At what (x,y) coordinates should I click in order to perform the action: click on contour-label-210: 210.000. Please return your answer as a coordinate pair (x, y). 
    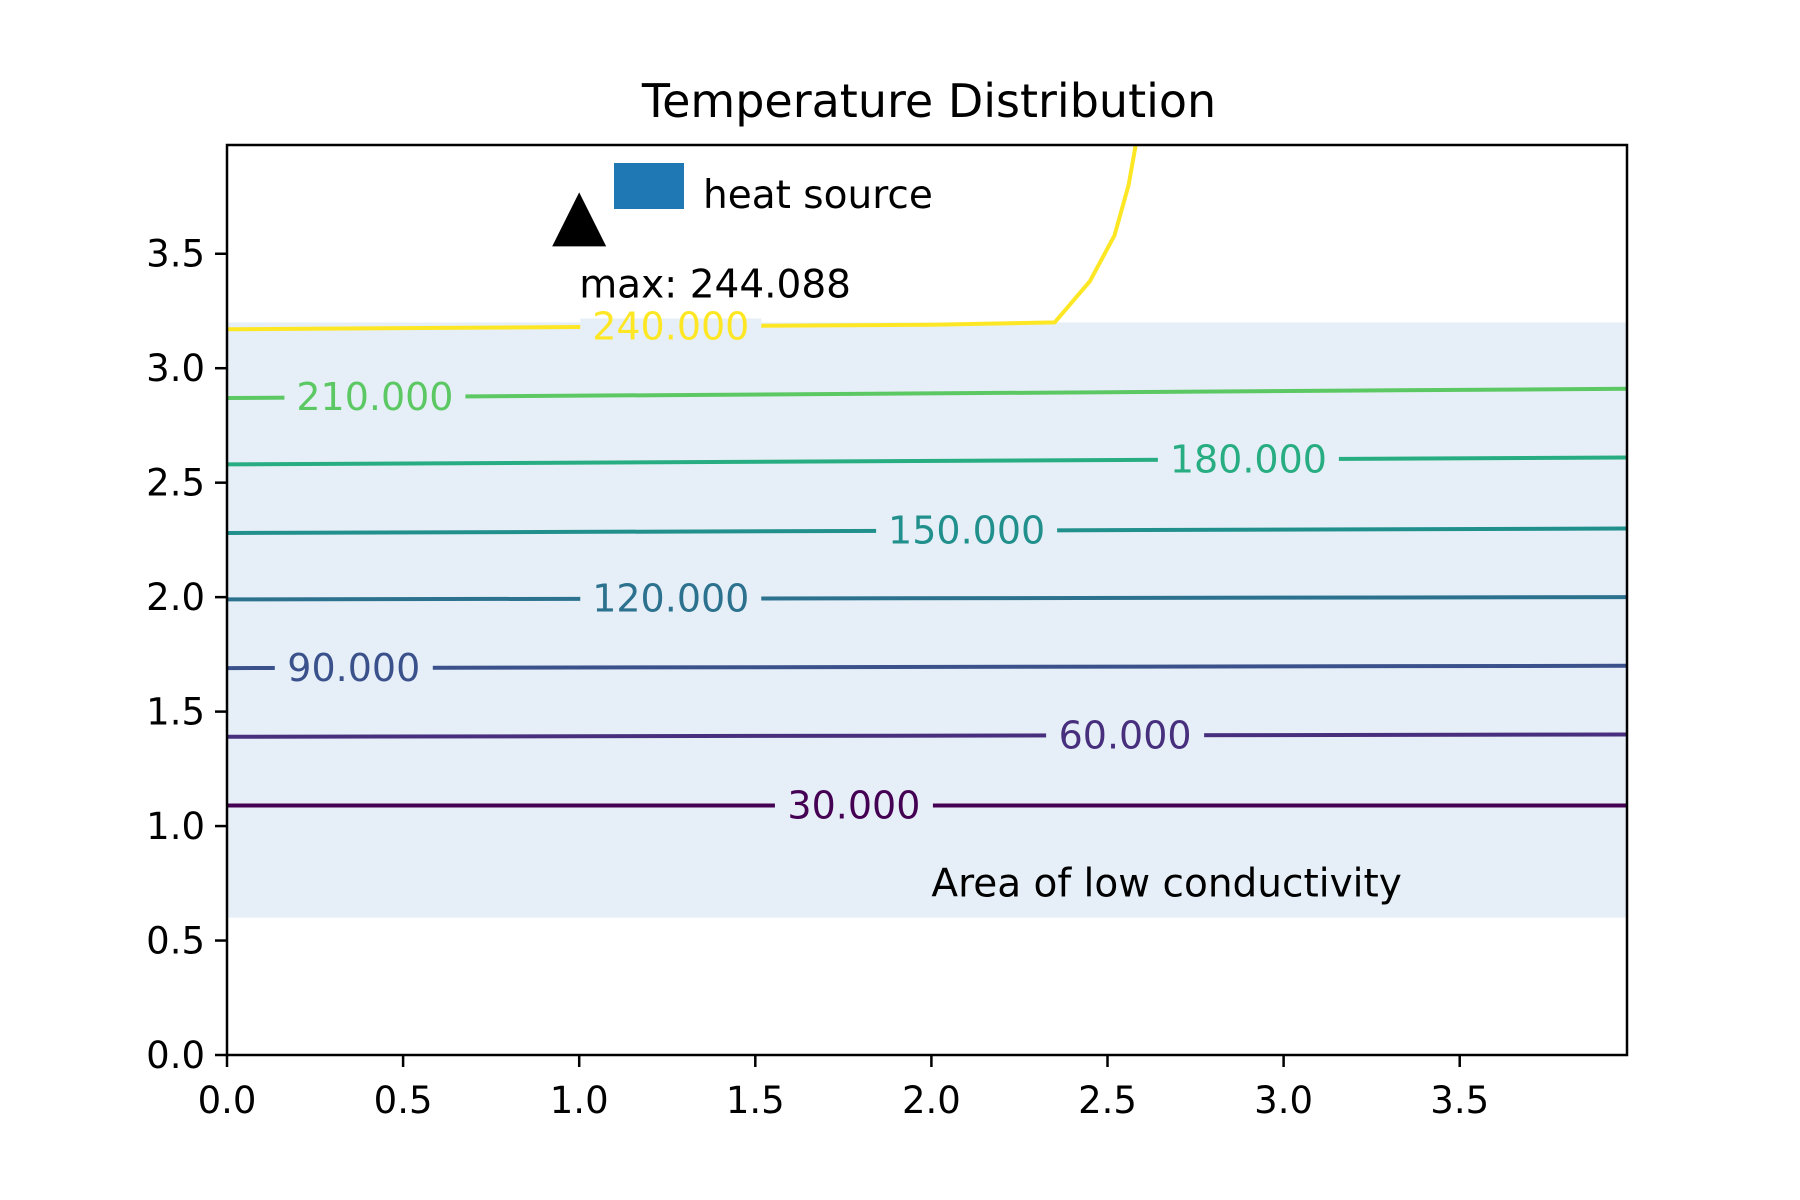
    Looking at the image, I should click on (374, 397).